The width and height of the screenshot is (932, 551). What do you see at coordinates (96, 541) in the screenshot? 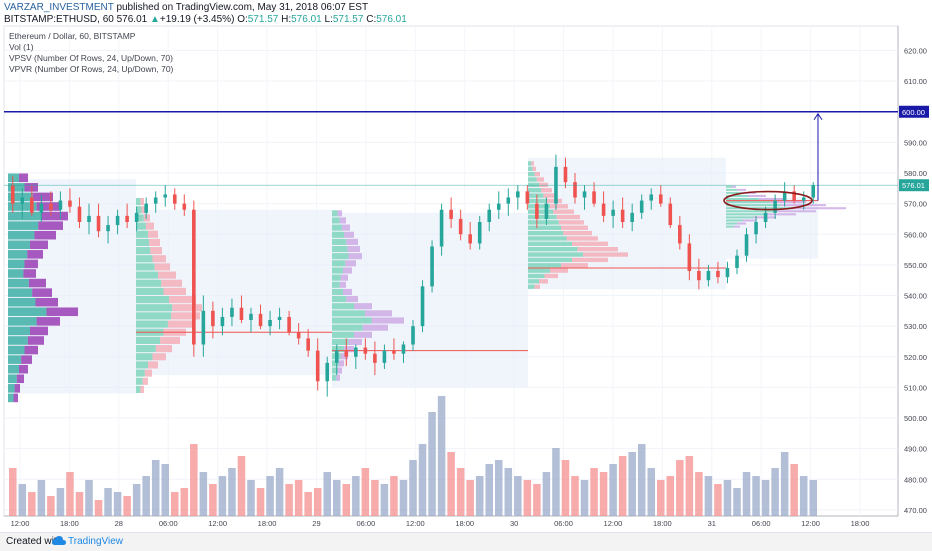
I see `tradingview-brand: TradingView` at bounding box center [96, 541].